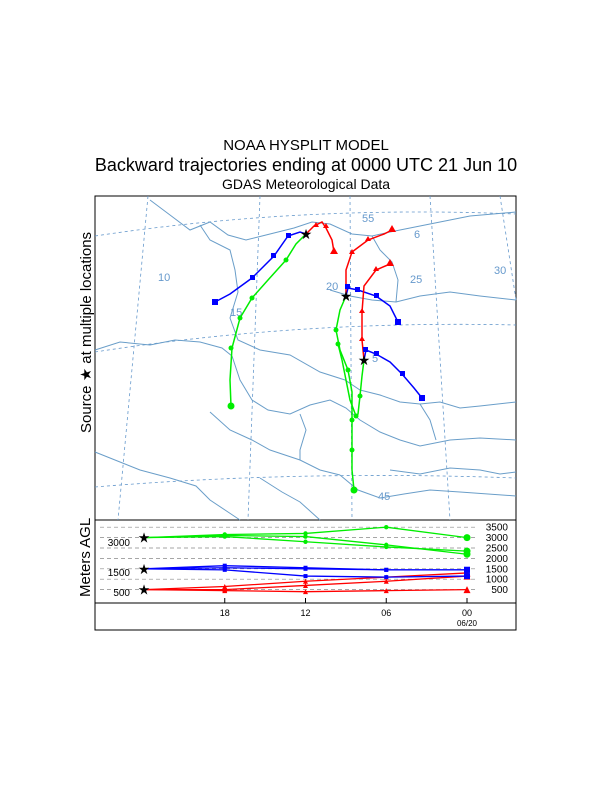  Describe the element at coordinates (500, 271) in the screenshot. I see `lon-label: 30` at that location.